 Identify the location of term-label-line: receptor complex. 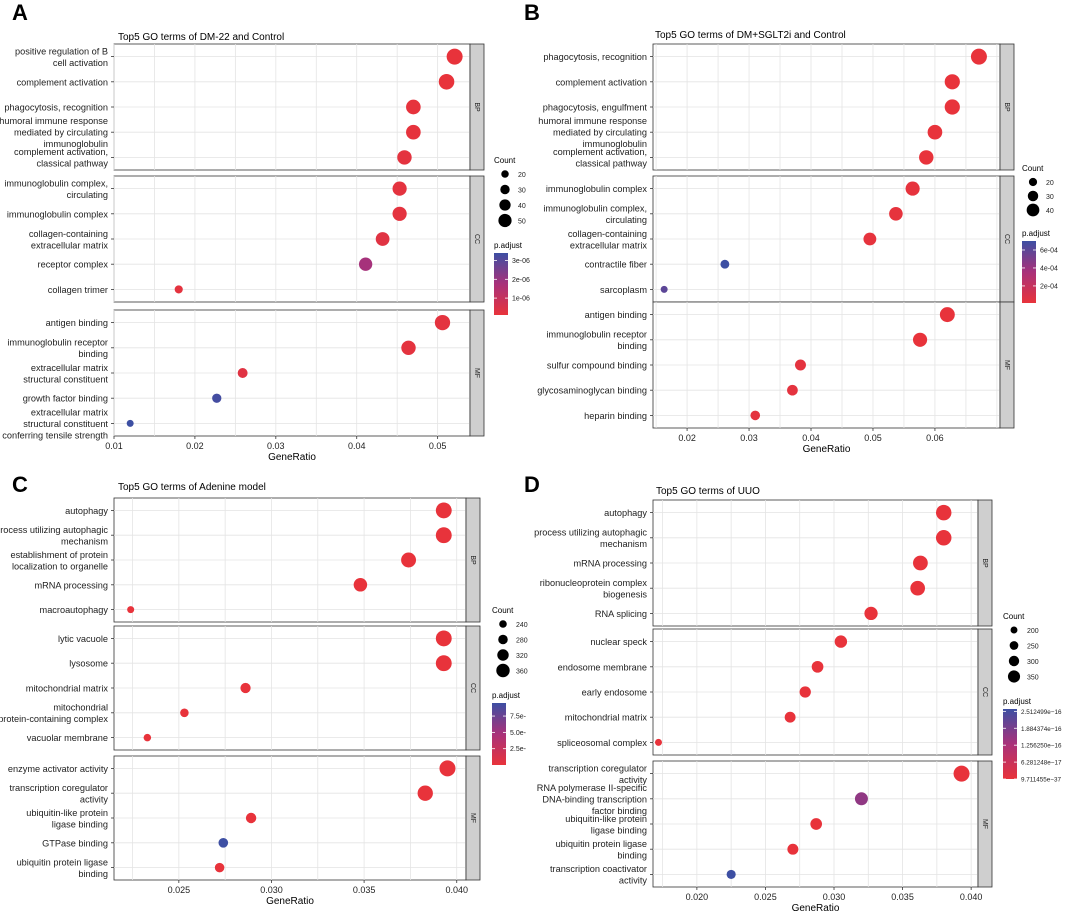
(73, 265).